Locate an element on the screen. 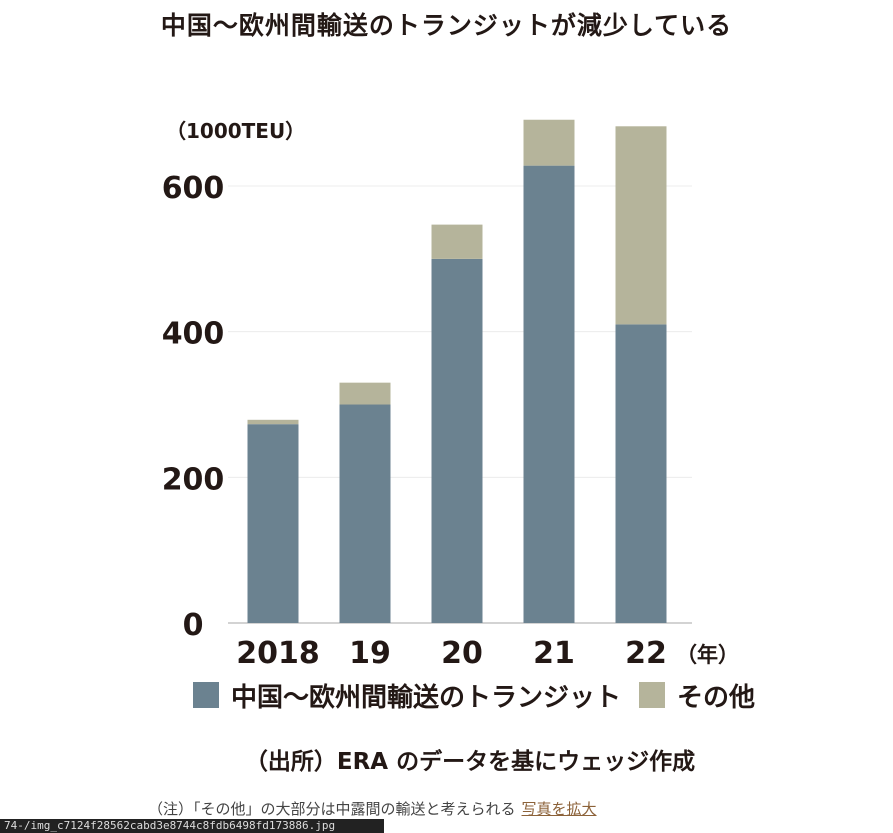 This screenshot has height=833, width=893. x-axis-ticks: 2018 19 20 21 22 is located at coordinates (451, 653).